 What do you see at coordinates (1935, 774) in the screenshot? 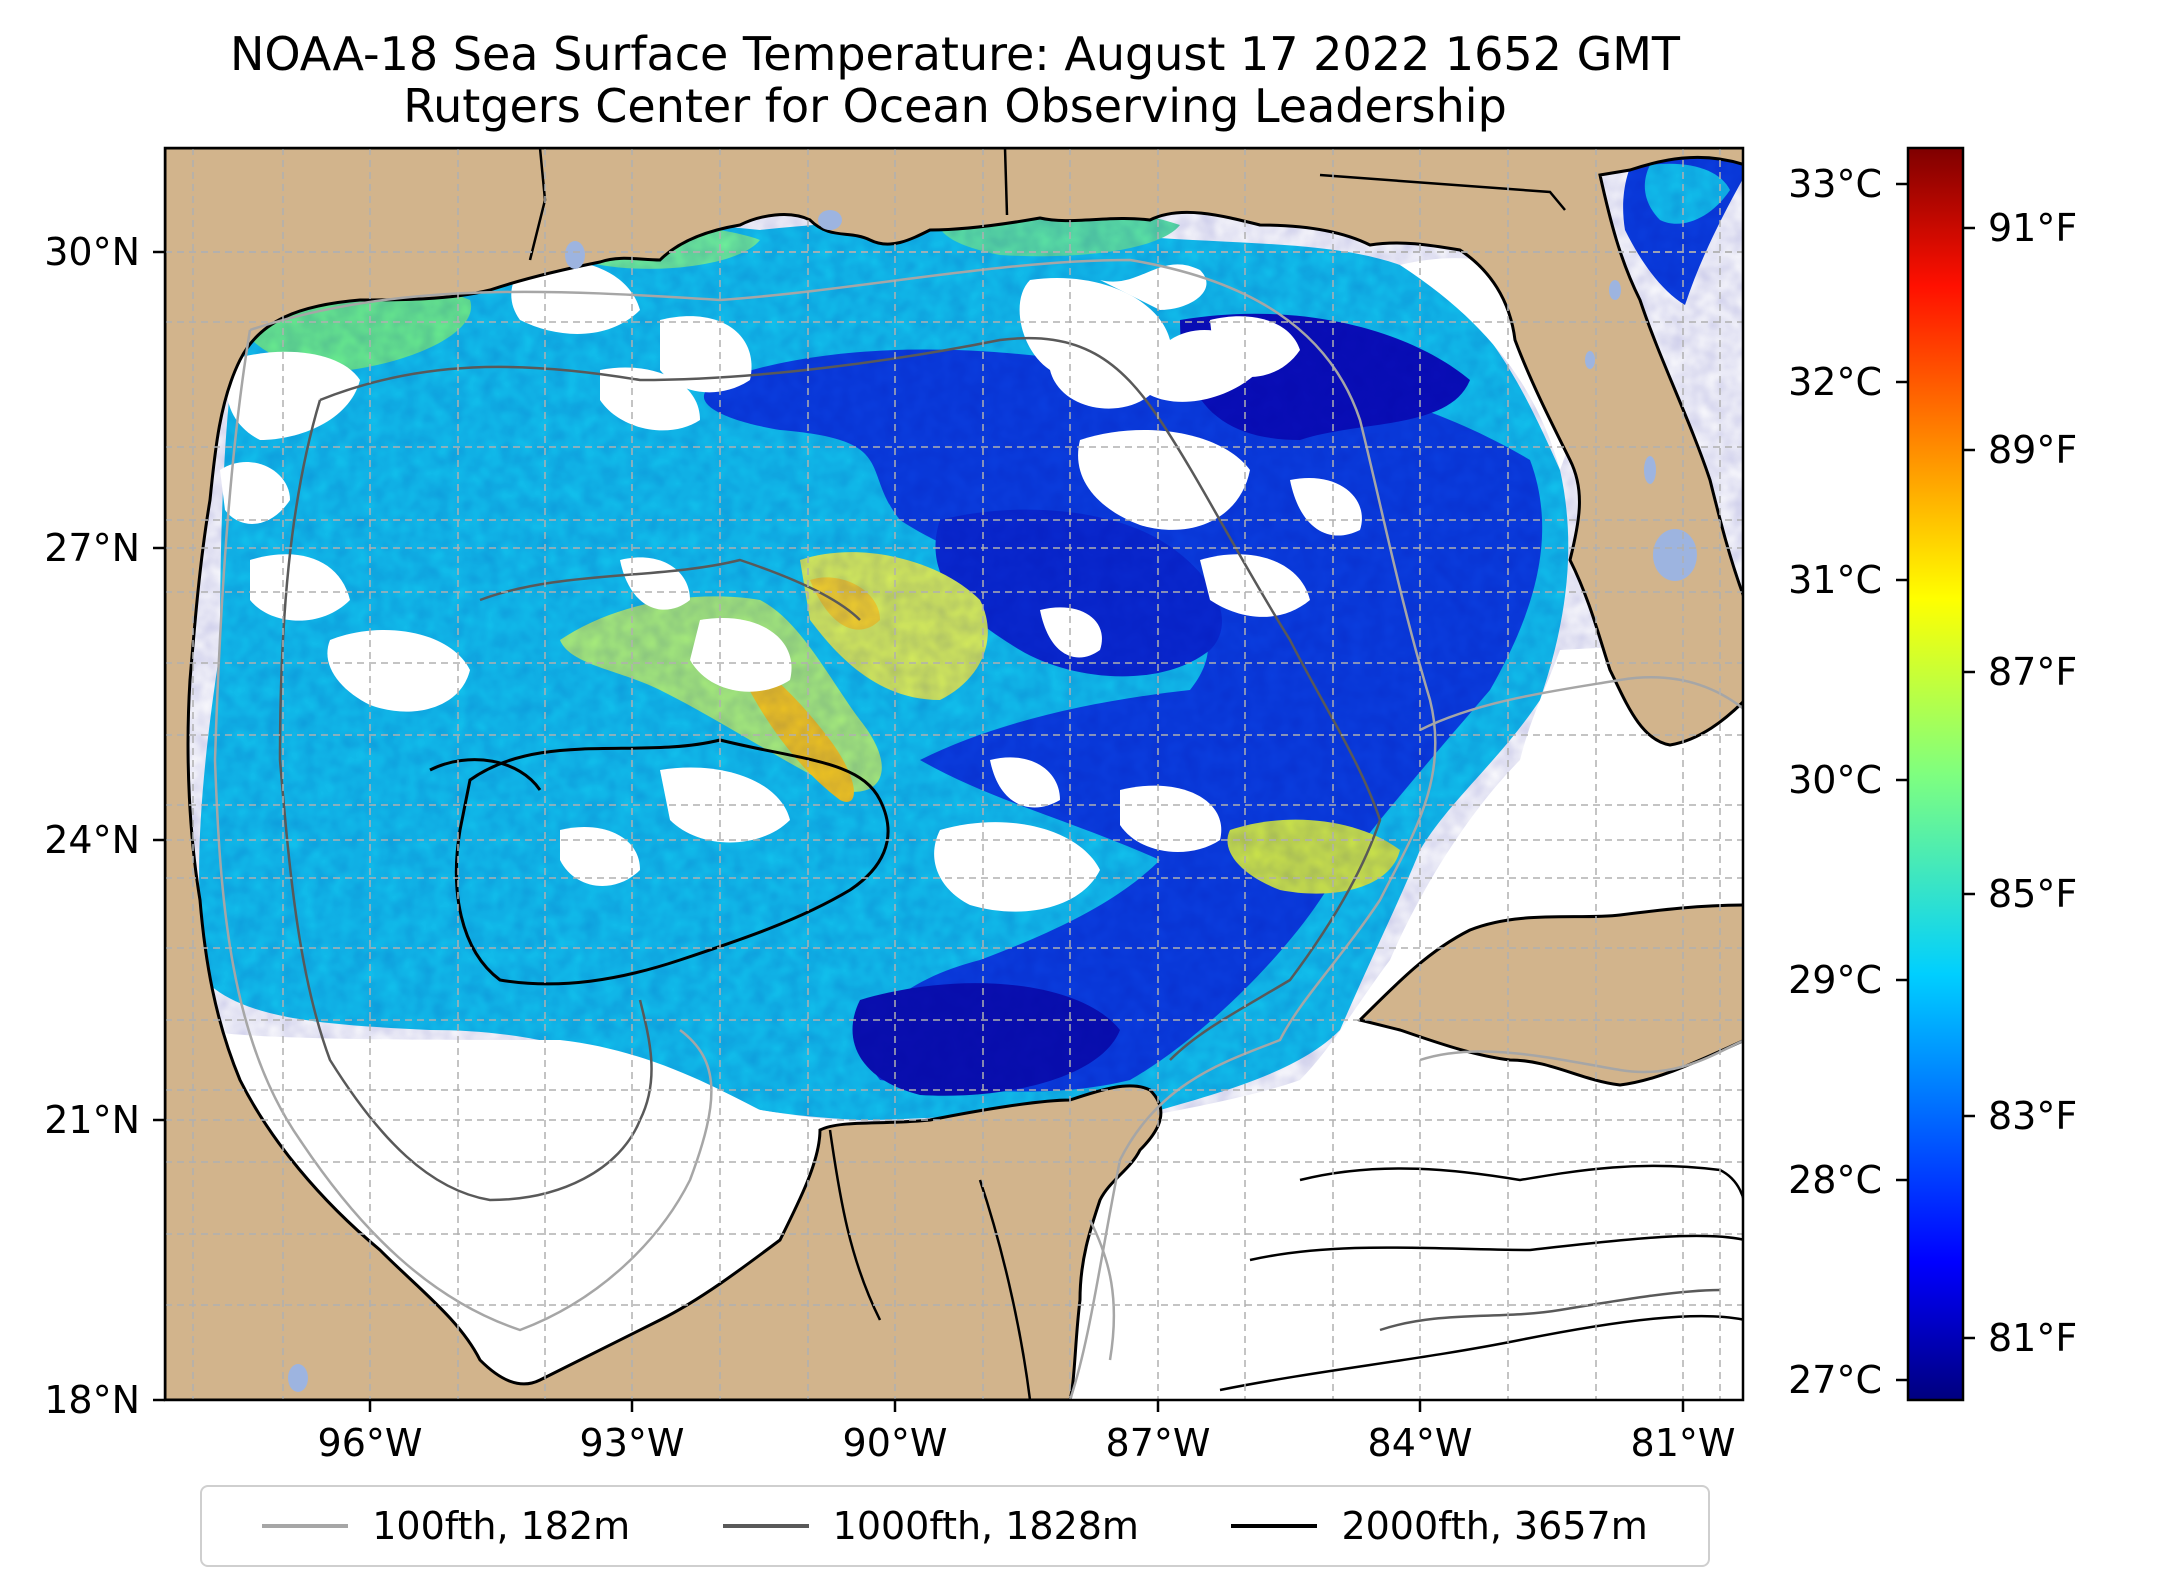
I see `colorbar` at bounding box center [1935, 774].